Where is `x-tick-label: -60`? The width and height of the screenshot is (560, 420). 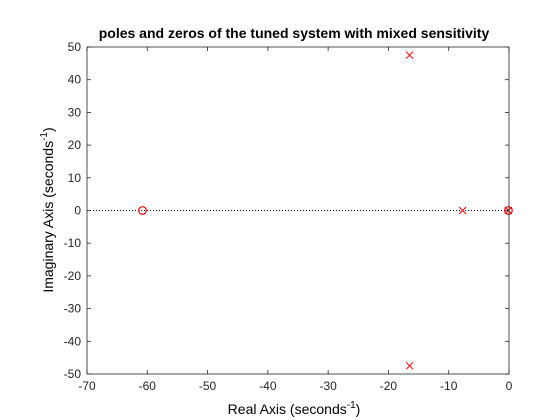 x-tick-label: -60 is located at coordinates (148, 386).